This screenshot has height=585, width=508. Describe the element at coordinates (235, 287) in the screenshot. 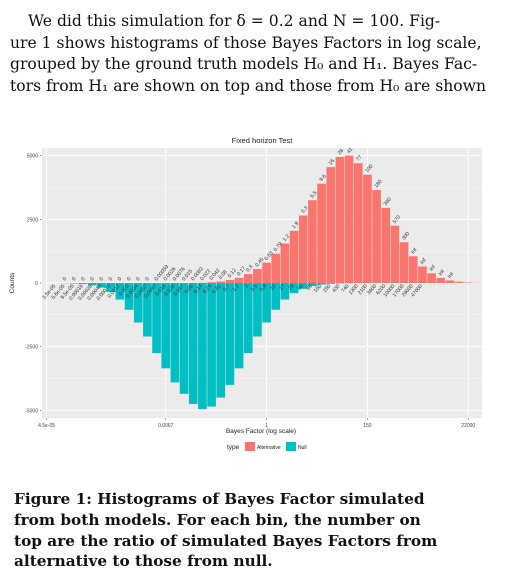

I see `bottom-bin-label: 1.2` at that location.